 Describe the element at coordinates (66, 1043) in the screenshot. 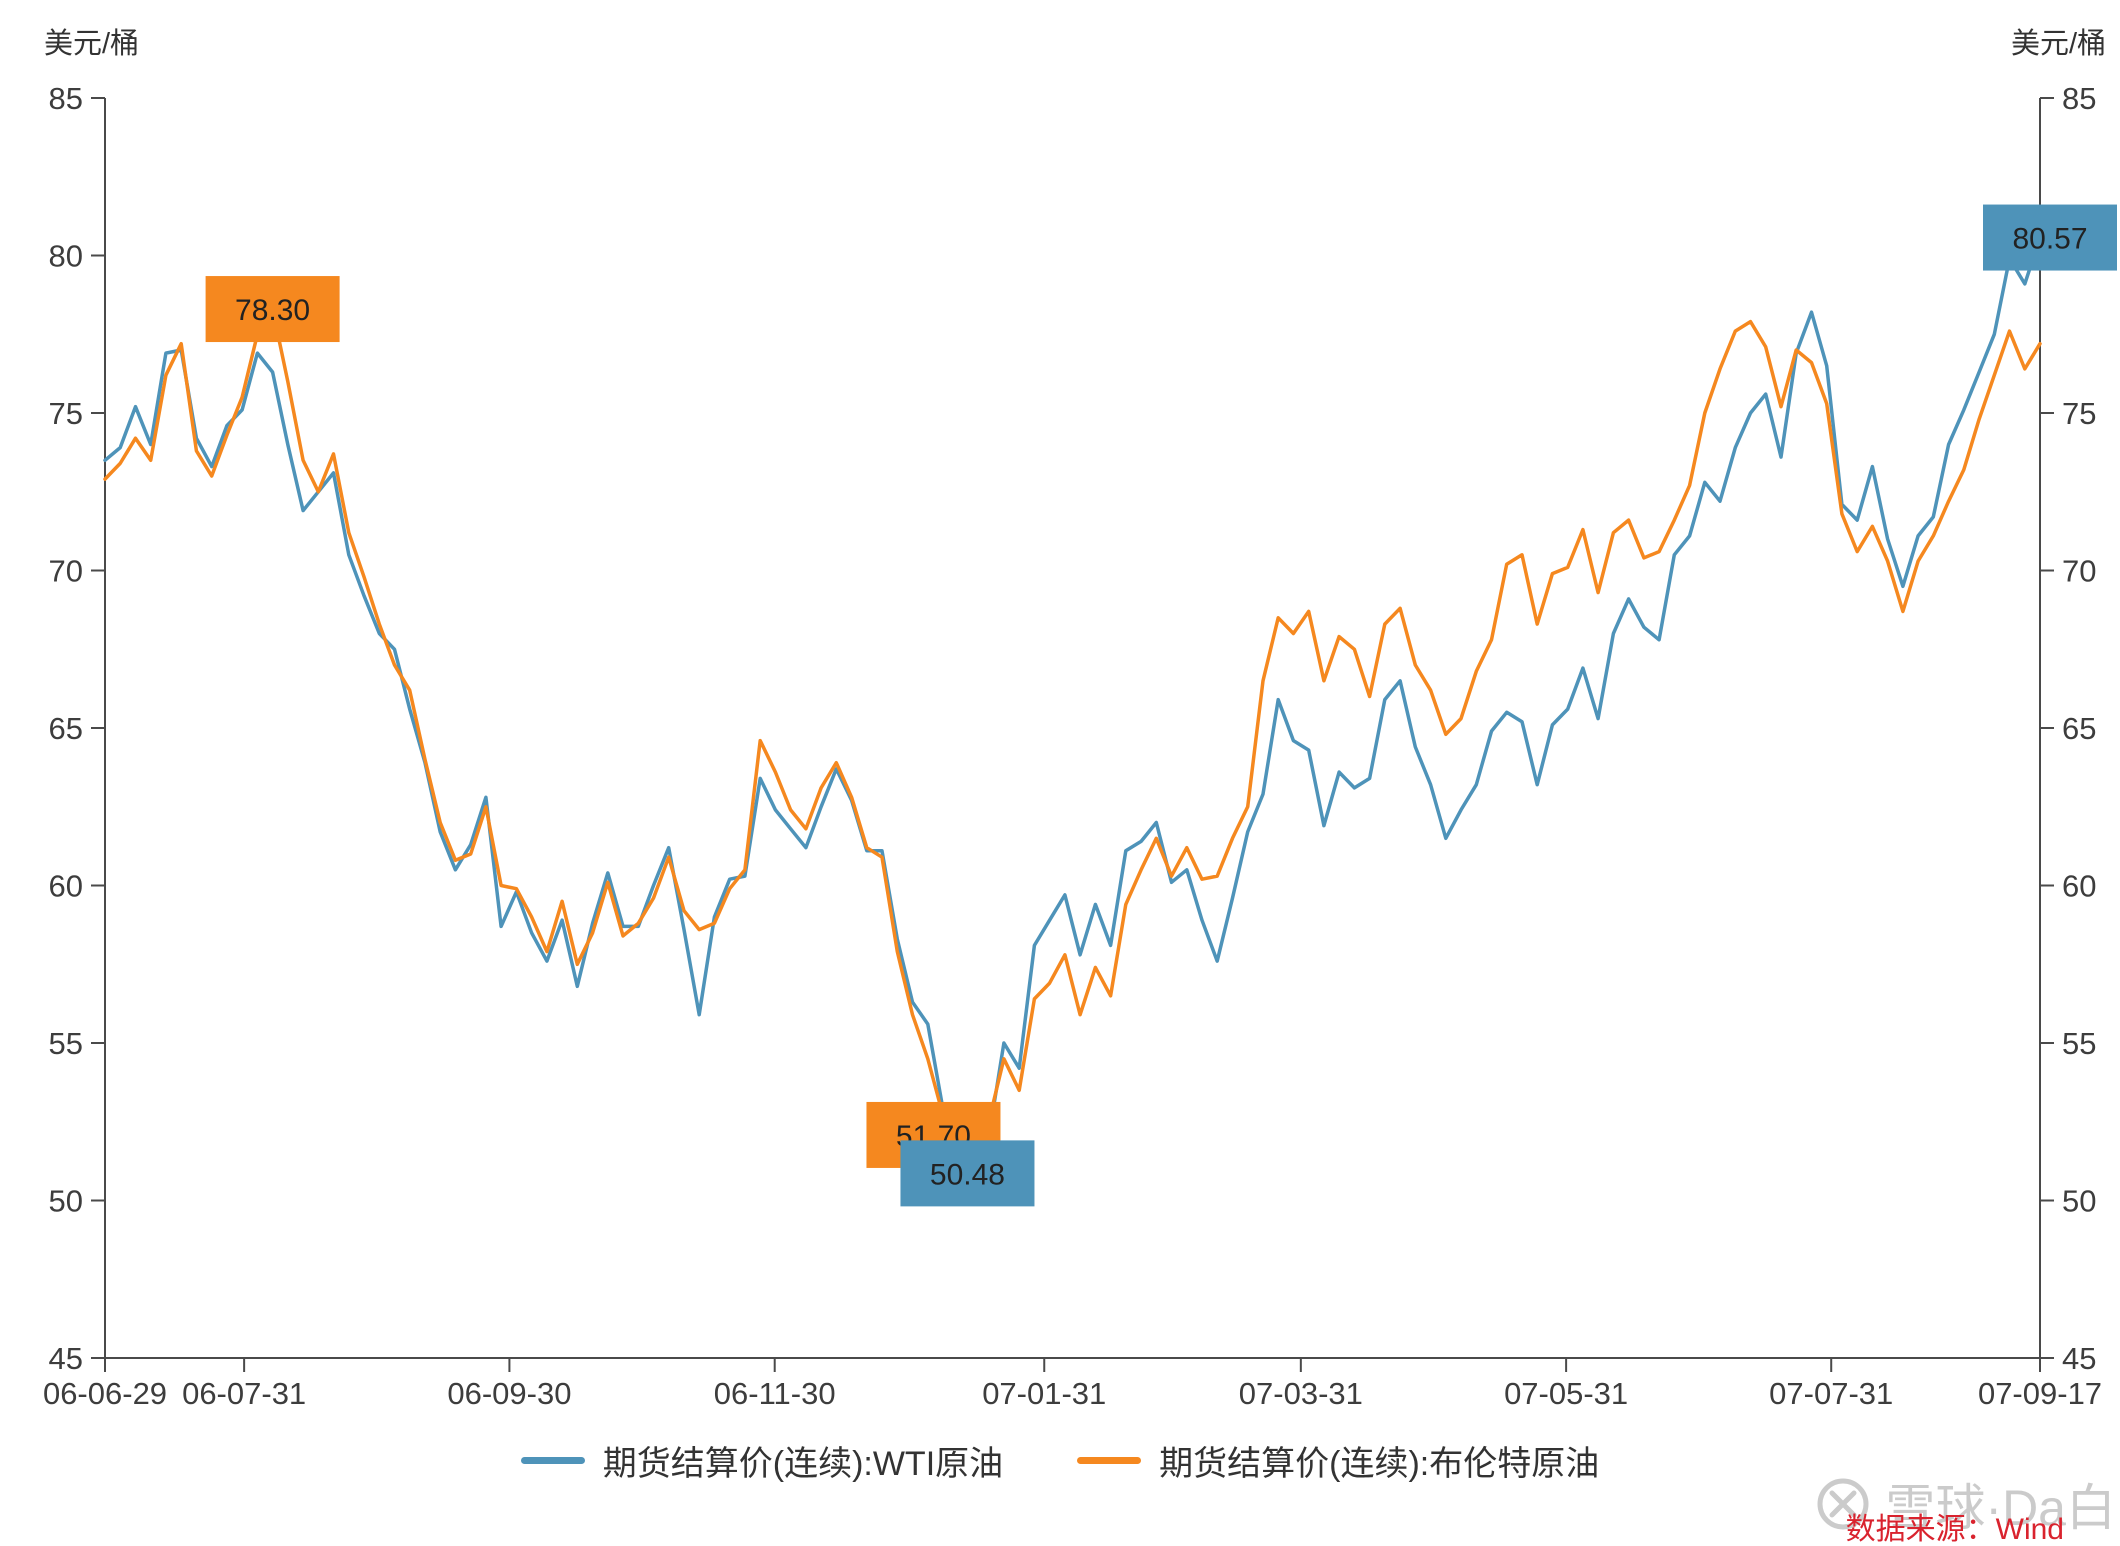

I see `y-tick-label-left: 55` at that location.